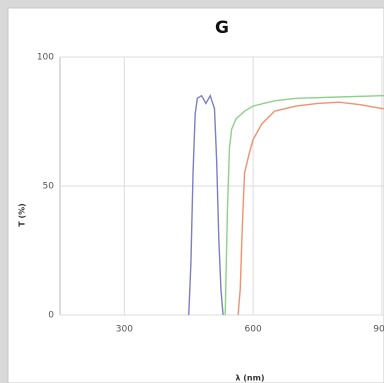  I want to click on y-tick-label: 0, so click(51, 316).